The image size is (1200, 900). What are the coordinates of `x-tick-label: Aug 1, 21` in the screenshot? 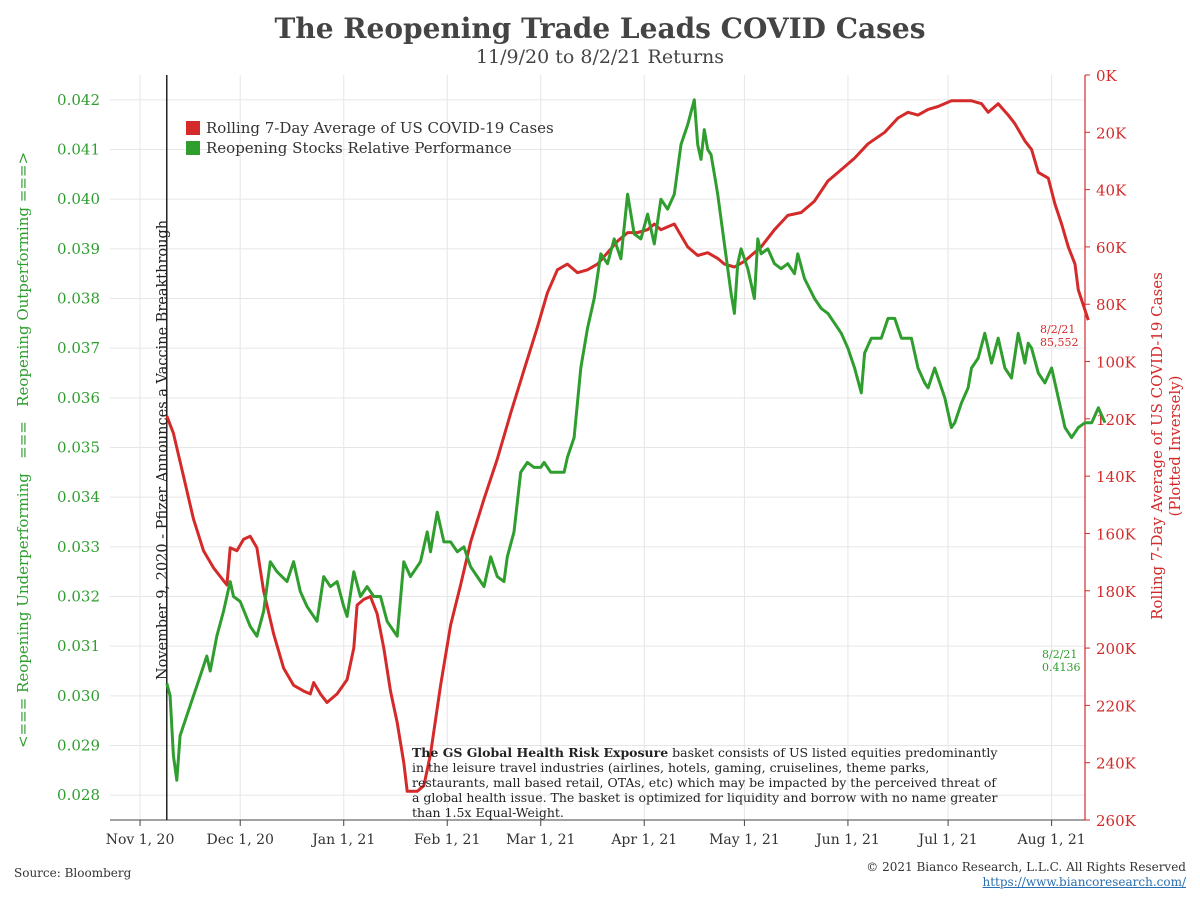 It's located at (1051, 840).